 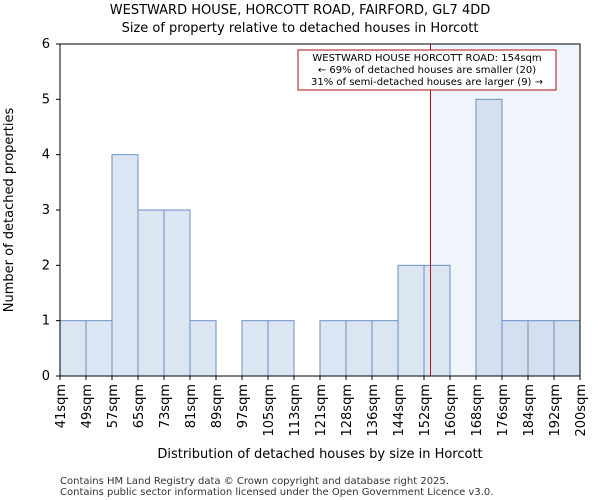 What do you see at coordinates (451, 410) in the screenshot?
I see `x-tick-label: 160sqm` at bounding box center [451, 410].